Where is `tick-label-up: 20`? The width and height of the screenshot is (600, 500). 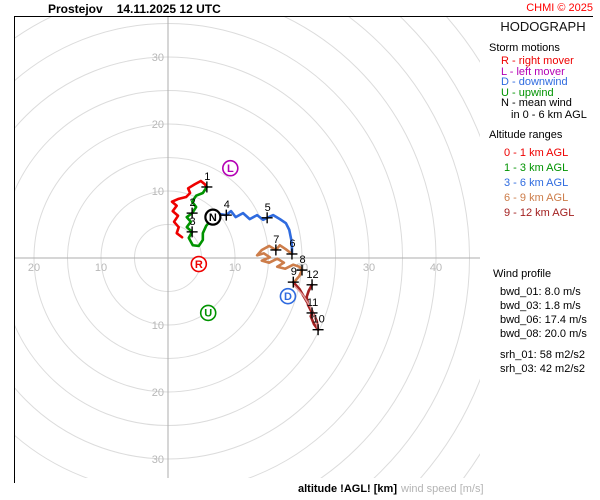 tick-label-up: 20 is located at coordinates (158, 125).